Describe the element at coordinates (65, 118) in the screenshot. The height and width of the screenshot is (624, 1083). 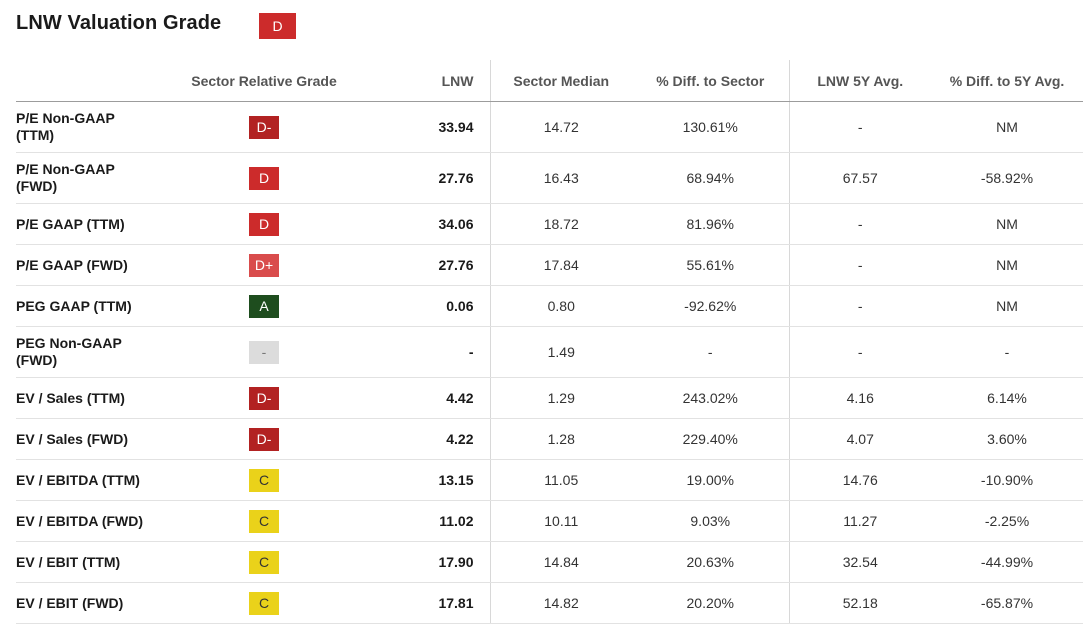
I see `metric-label-line: P/E Non-GAAP` at that location.